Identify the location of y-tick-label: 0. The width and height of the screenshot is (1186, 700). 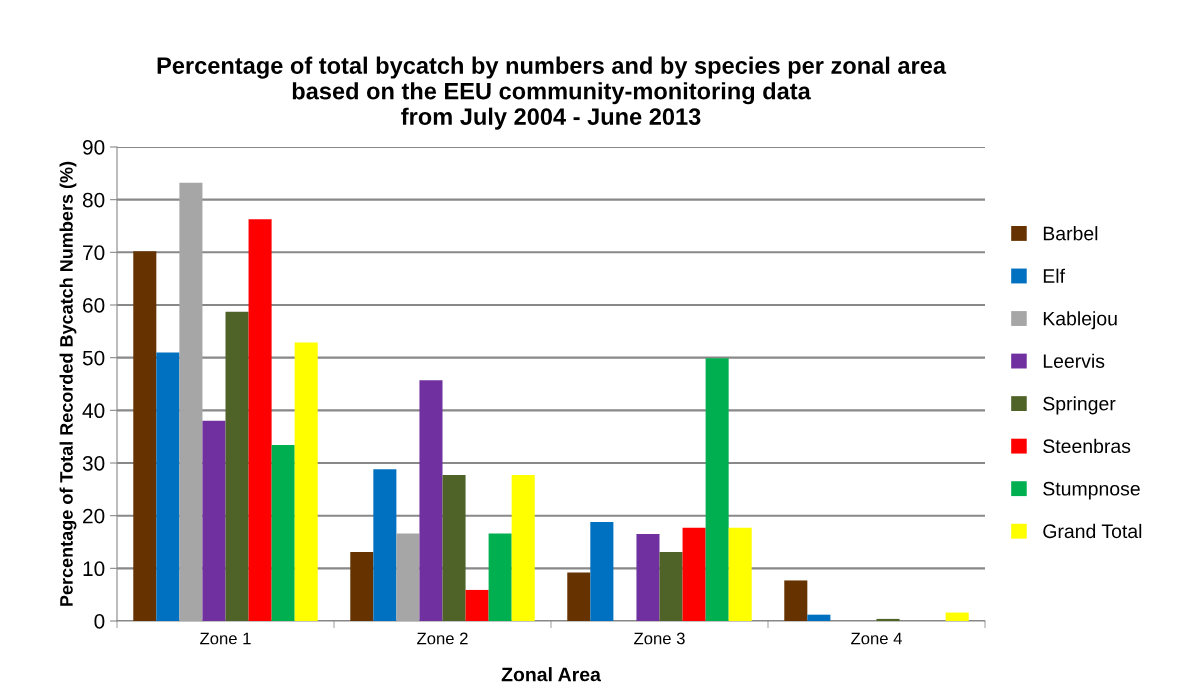
(99, 621).